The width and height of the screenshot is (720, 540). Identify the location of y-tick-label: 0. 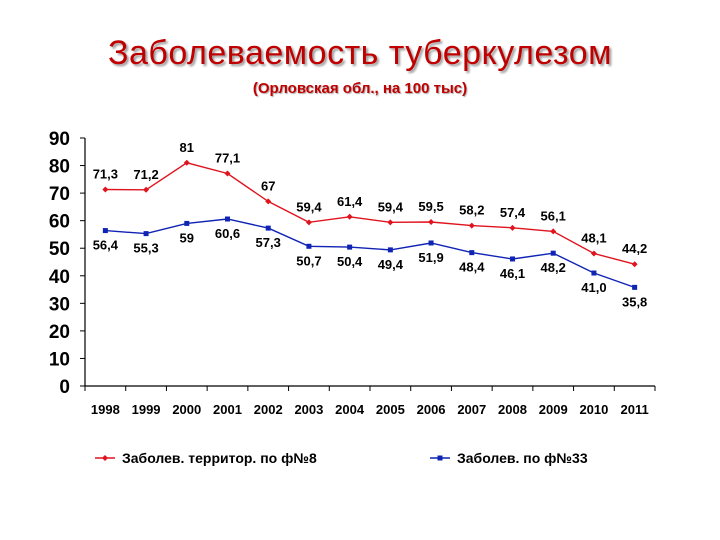
(64, 387).